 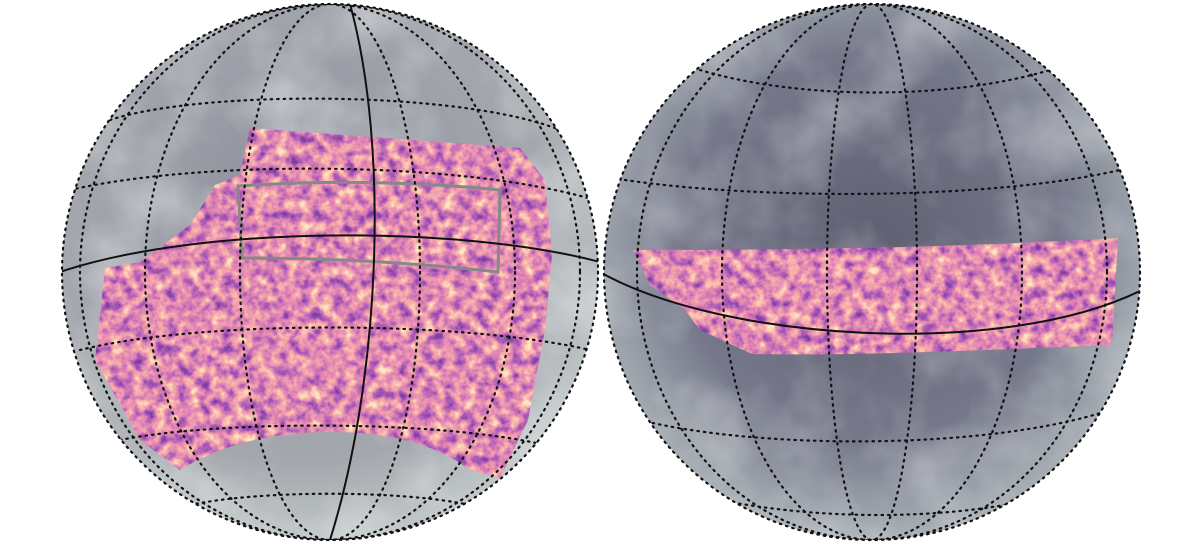 What do you see at coordinates (369, 227) in the screenshot?
I see `highlight-box` at bounding box center [369, 227].